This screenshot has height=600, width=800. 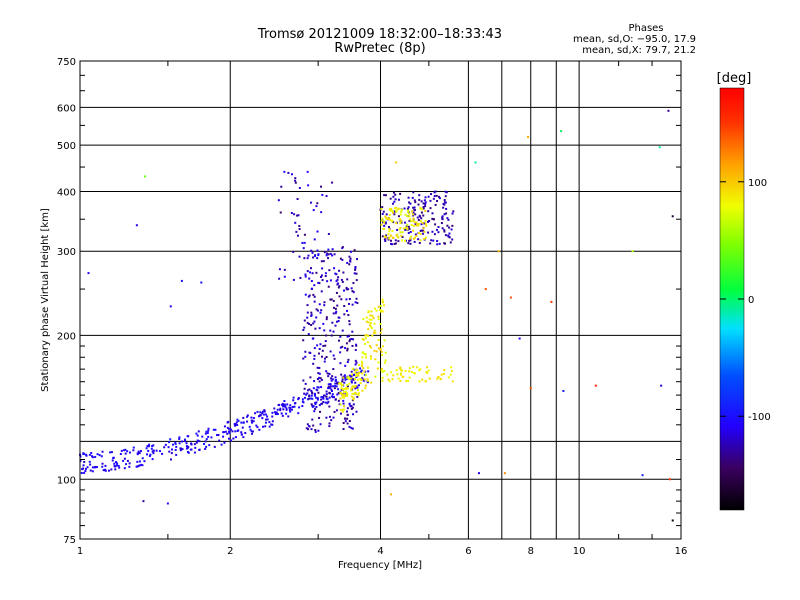 I want to click on x-tick-label: 8, so click(x=531, y=551).